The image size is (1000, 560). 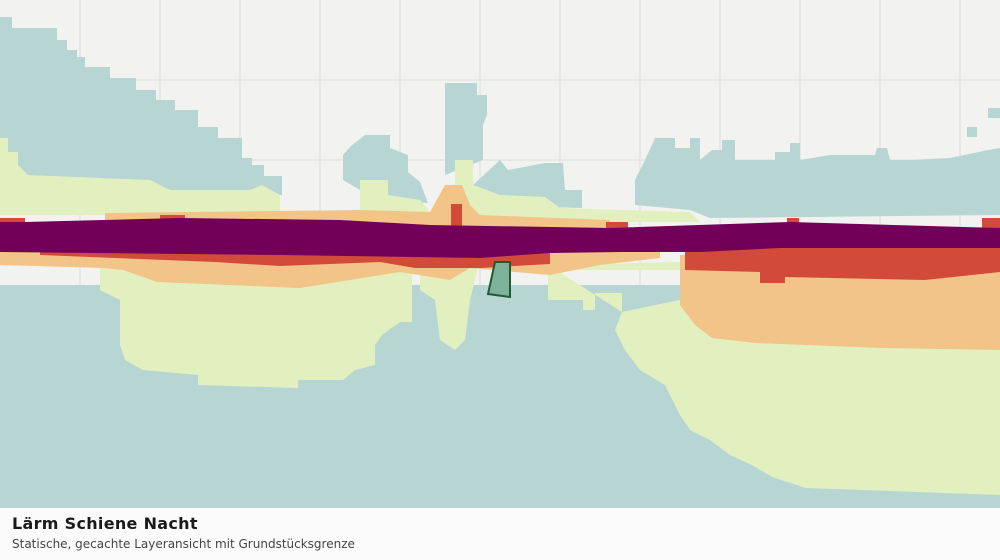 I want to click on noise-zone-extreme, so click(x=500, y=238).